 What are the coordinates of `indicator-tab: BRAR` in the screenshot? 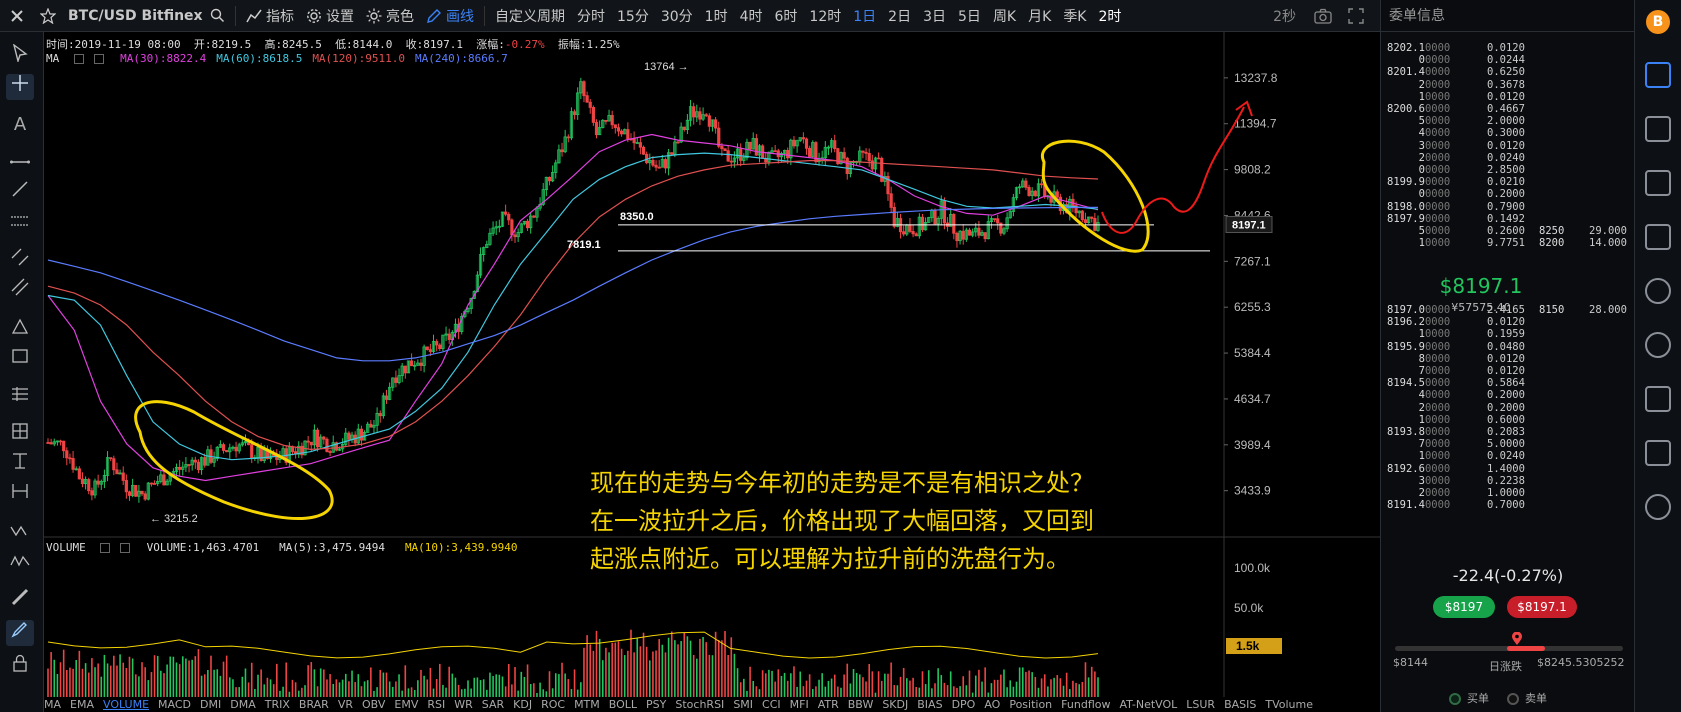 It's located at (313, 704).